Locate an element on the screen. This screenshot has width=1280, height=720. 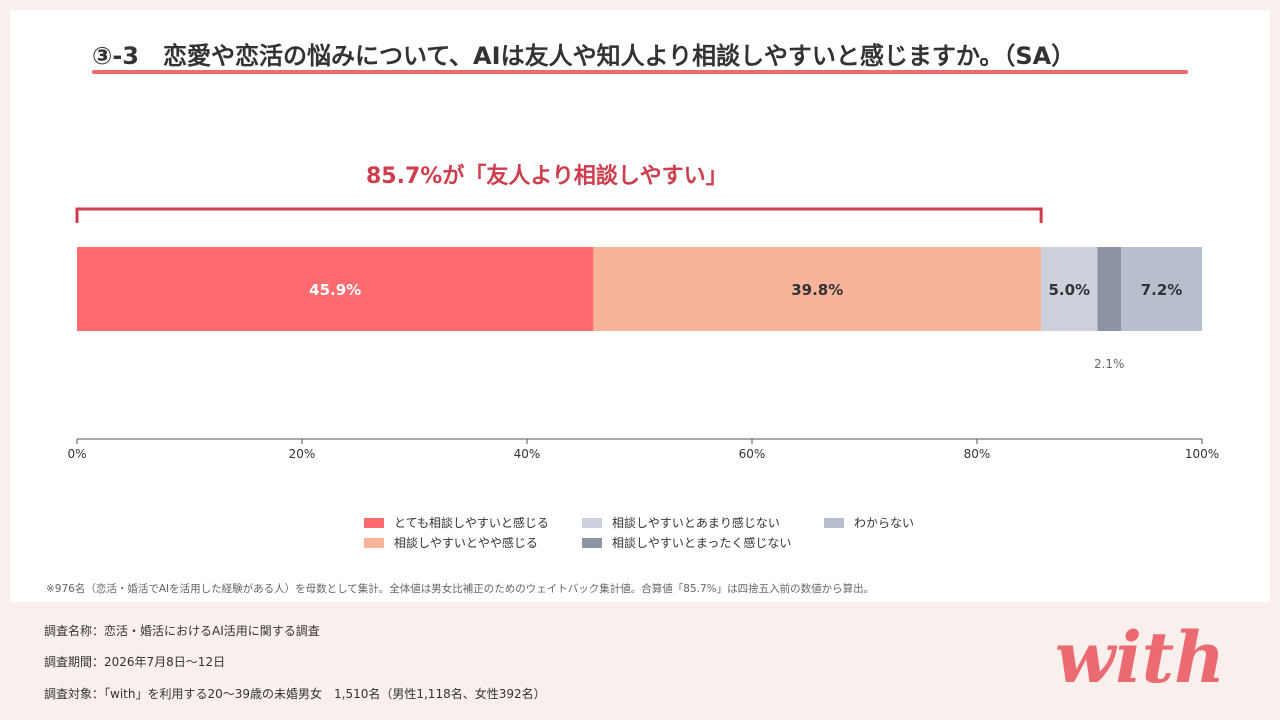
bracket-line is located at coordinates (559, 215).